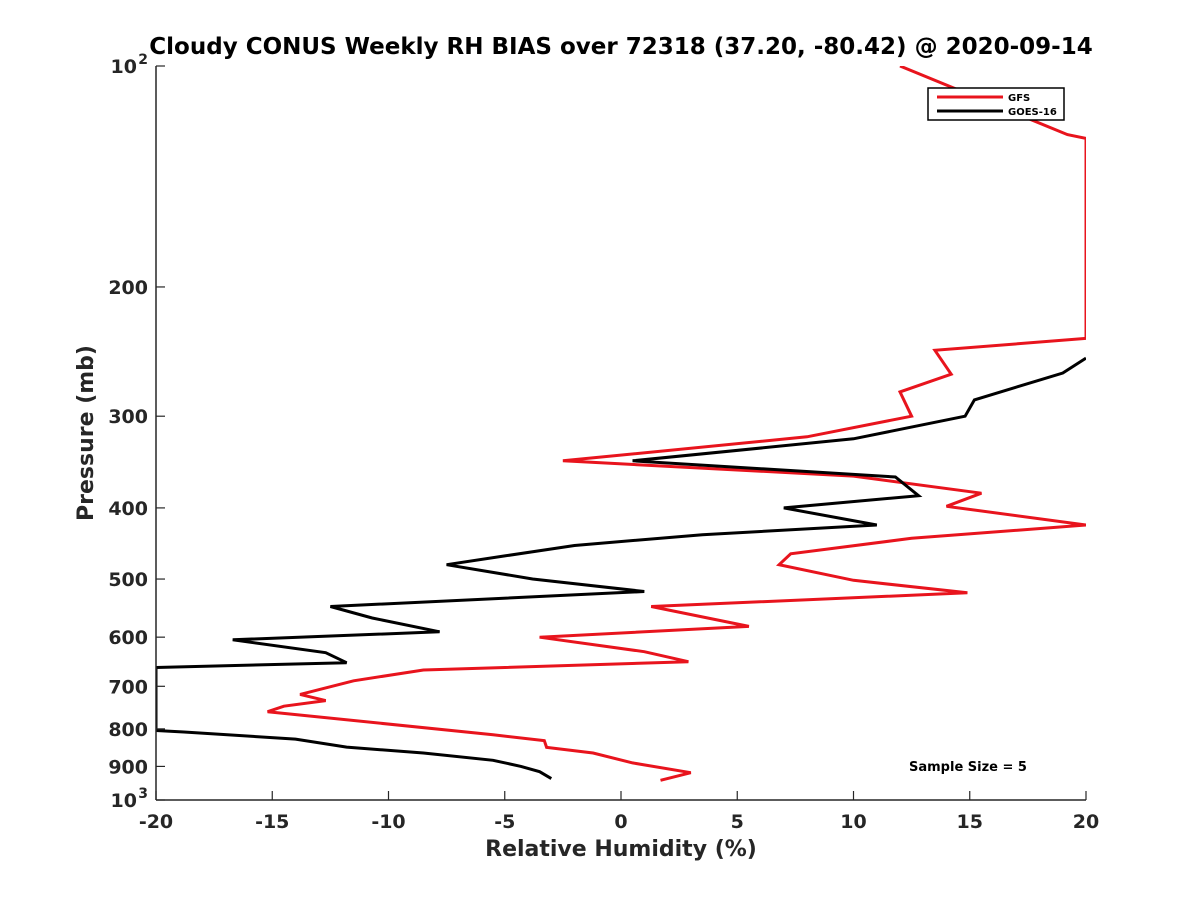 The height and width of the screenshot is (900, 1200). What do you see at coordinates (86, 433) in the screenshot?
I see `y-axis-label: Pressure (mb)` at bounding box center [86, 433].